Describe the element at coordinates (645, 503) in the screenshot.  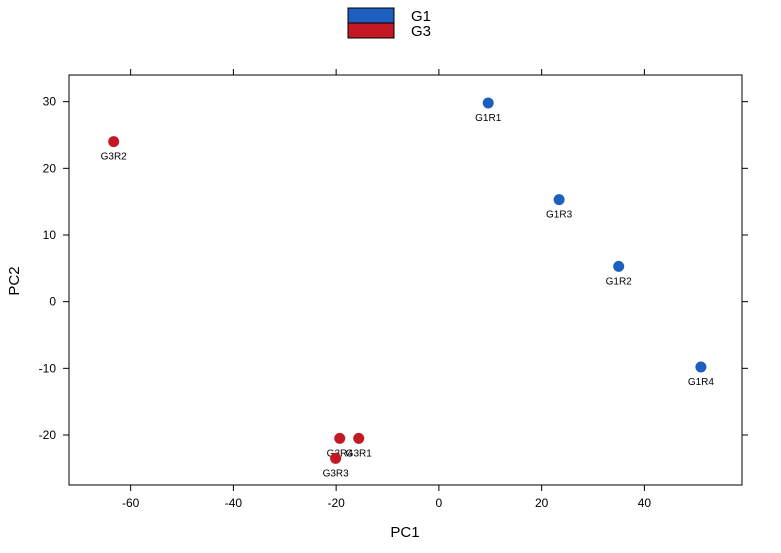
I see `x-tick-label: 40` at that location.